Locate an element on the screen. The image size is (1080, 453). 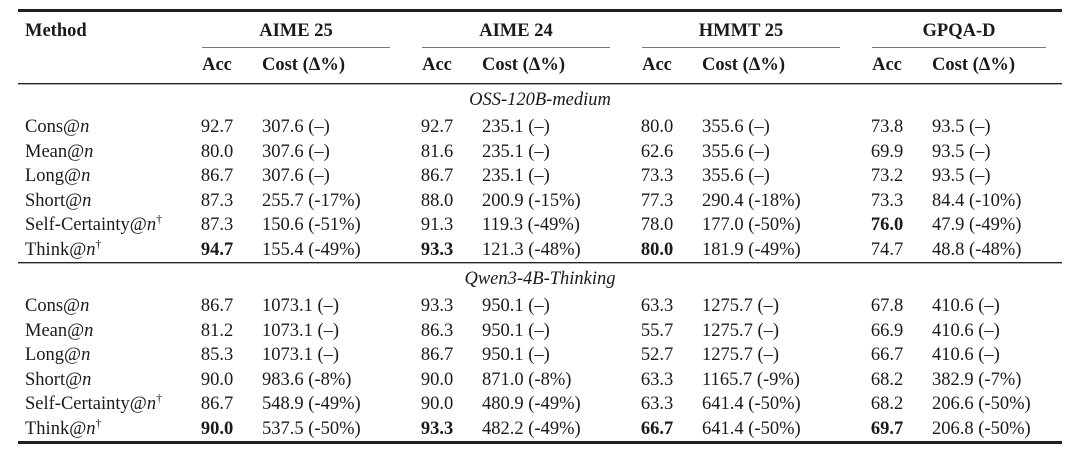
cost-cell: 1275.7 (–) is located at coordinates (741, 355).